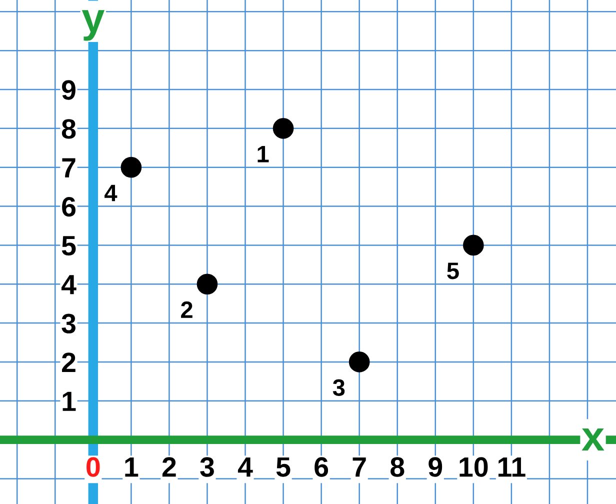  I want to click on annotation: 1, so click(263, 154).